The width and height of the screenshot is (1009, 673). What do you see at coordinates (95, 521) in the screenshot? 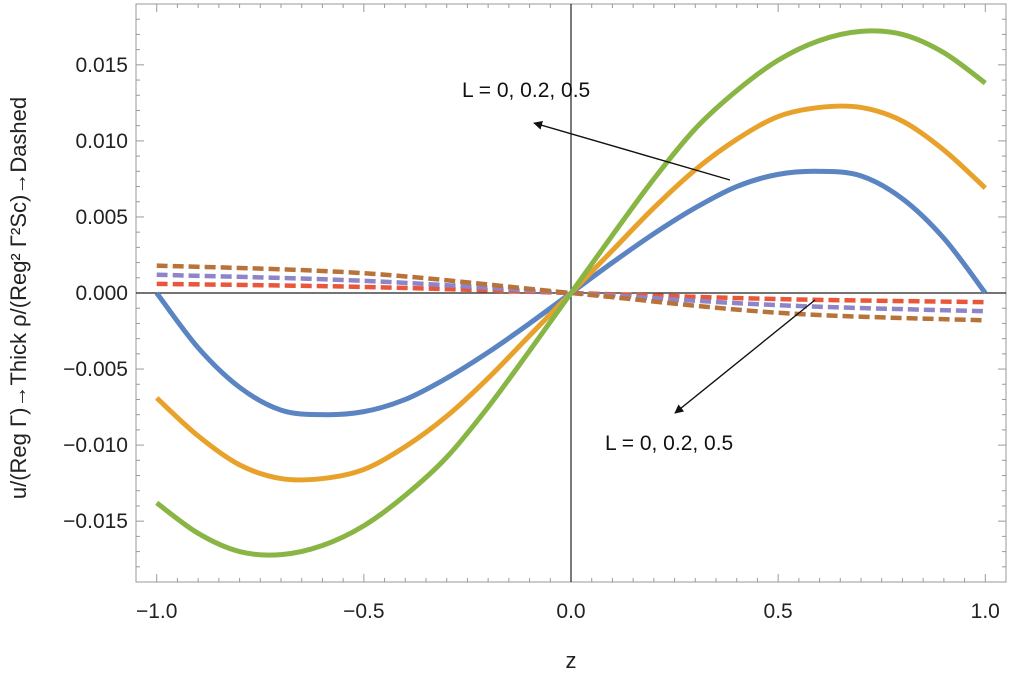
I see `y-tick-label: −0.015` at bounding box center [95, 521].